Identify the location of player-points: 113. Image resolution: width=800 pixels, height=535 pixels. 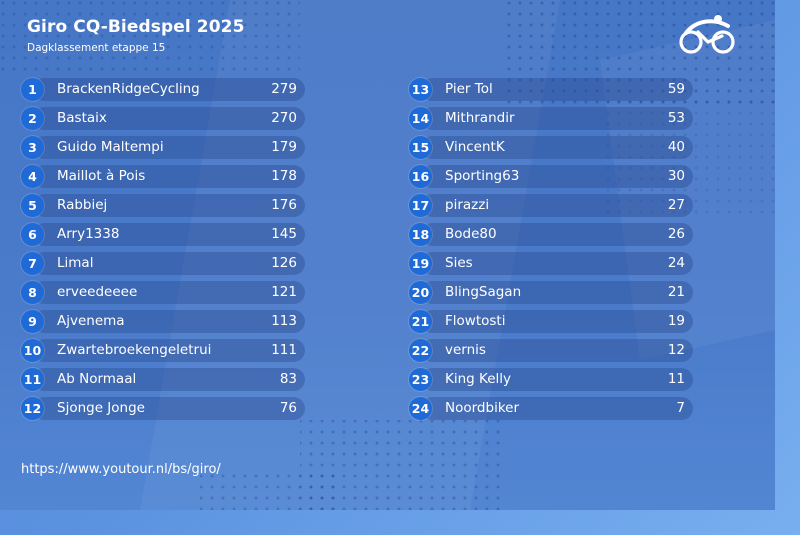
(284, 321).